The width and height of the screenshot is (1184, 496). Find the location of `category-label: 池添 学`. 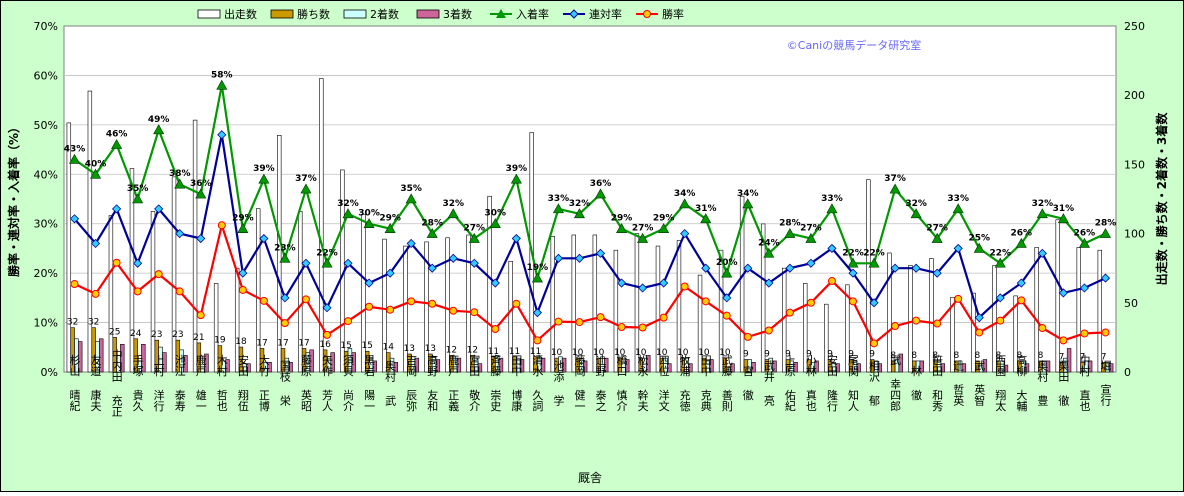

category-label: 池添 学 is located at coordinates (558, 383).